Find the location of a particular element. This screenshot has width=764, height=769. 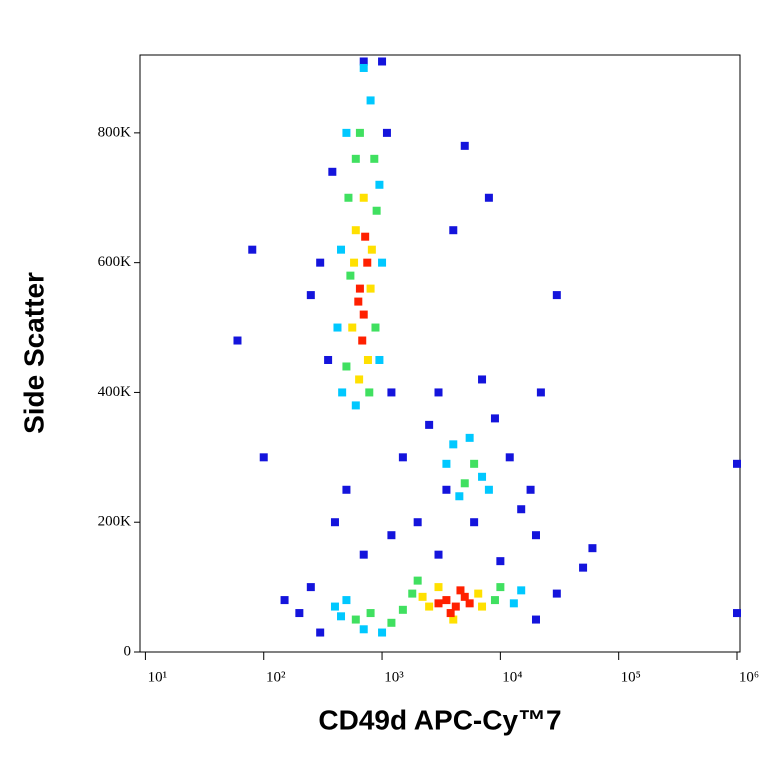

x-tick-label: 10⁵ is located at coordinates (631, 677).